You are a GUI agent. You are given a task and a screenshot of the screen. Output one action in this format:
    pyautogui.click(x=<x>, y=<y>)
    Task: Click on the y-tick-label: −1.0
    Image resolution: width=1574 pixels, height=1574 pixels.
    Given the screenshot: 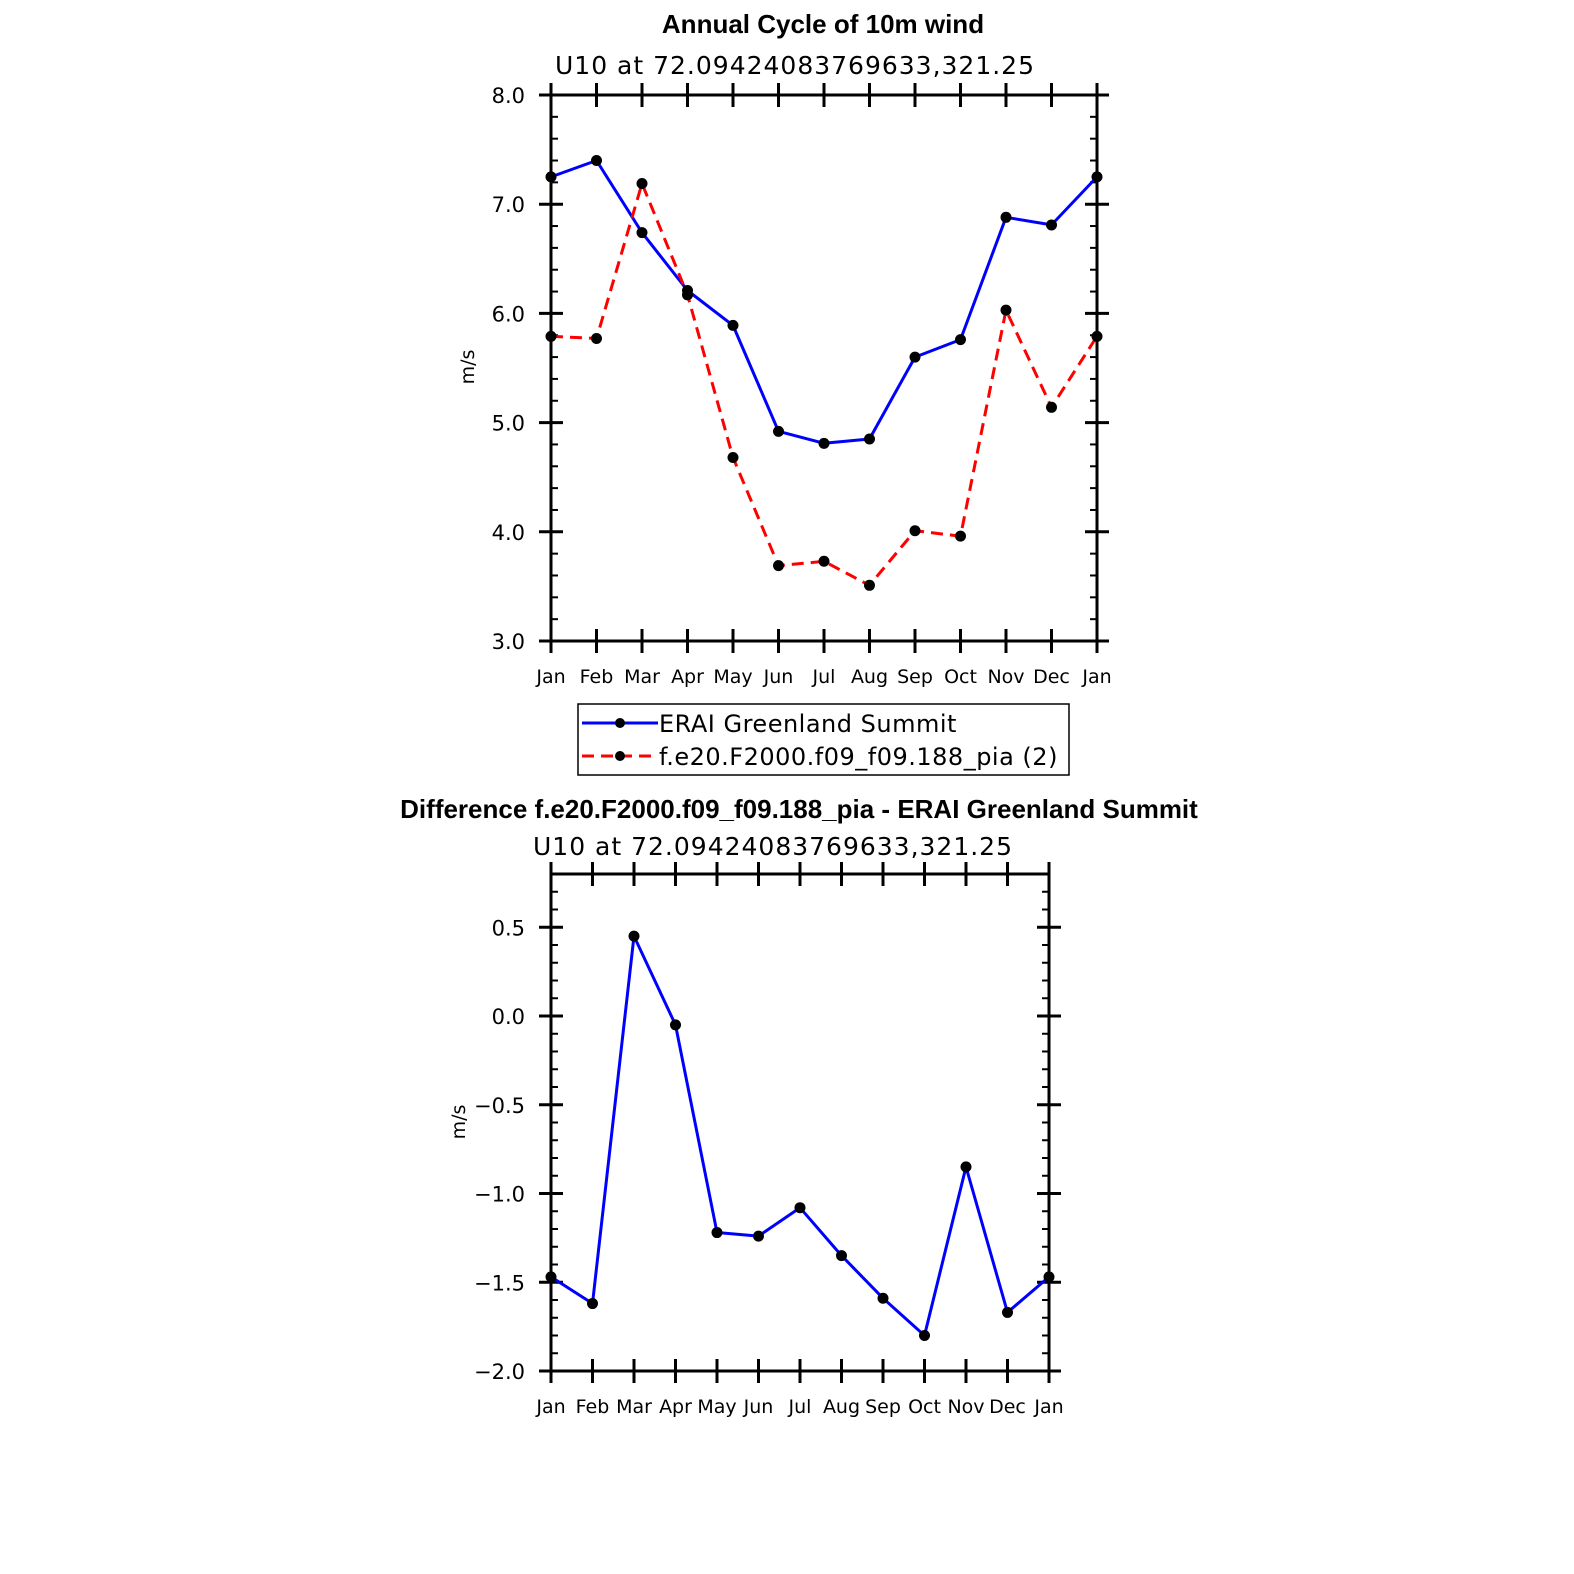 What is the action you would take?
    pyautogui.click(x=499, y=1195)
    